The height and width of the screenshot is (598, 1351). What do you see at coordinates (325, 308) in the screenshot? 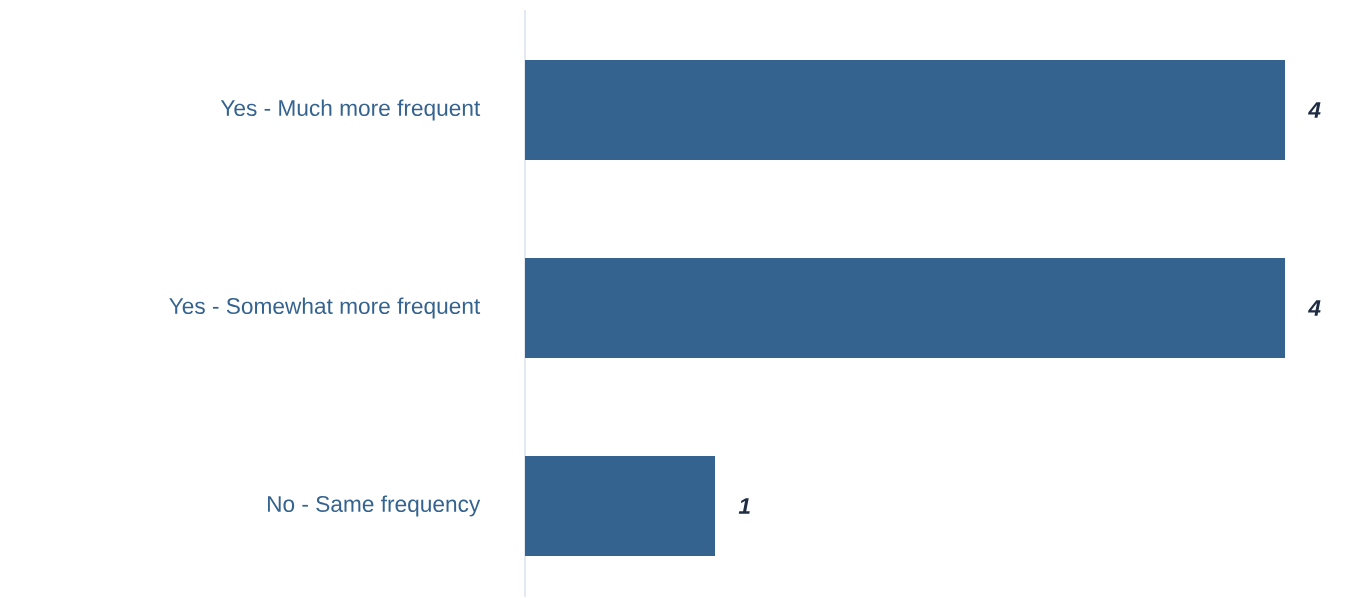
I see `y-tick-label: Yes - Somewhat more frequent` at bounding box center [325, 308].